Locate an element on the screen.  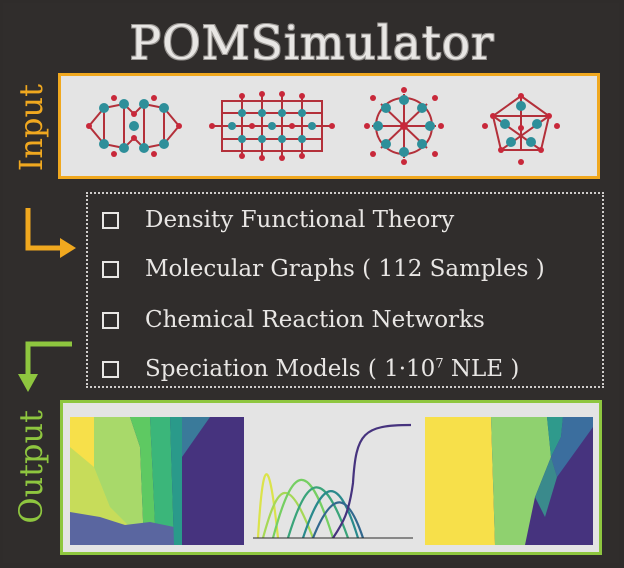
concentration-plot is located at coordinates (333, 481).